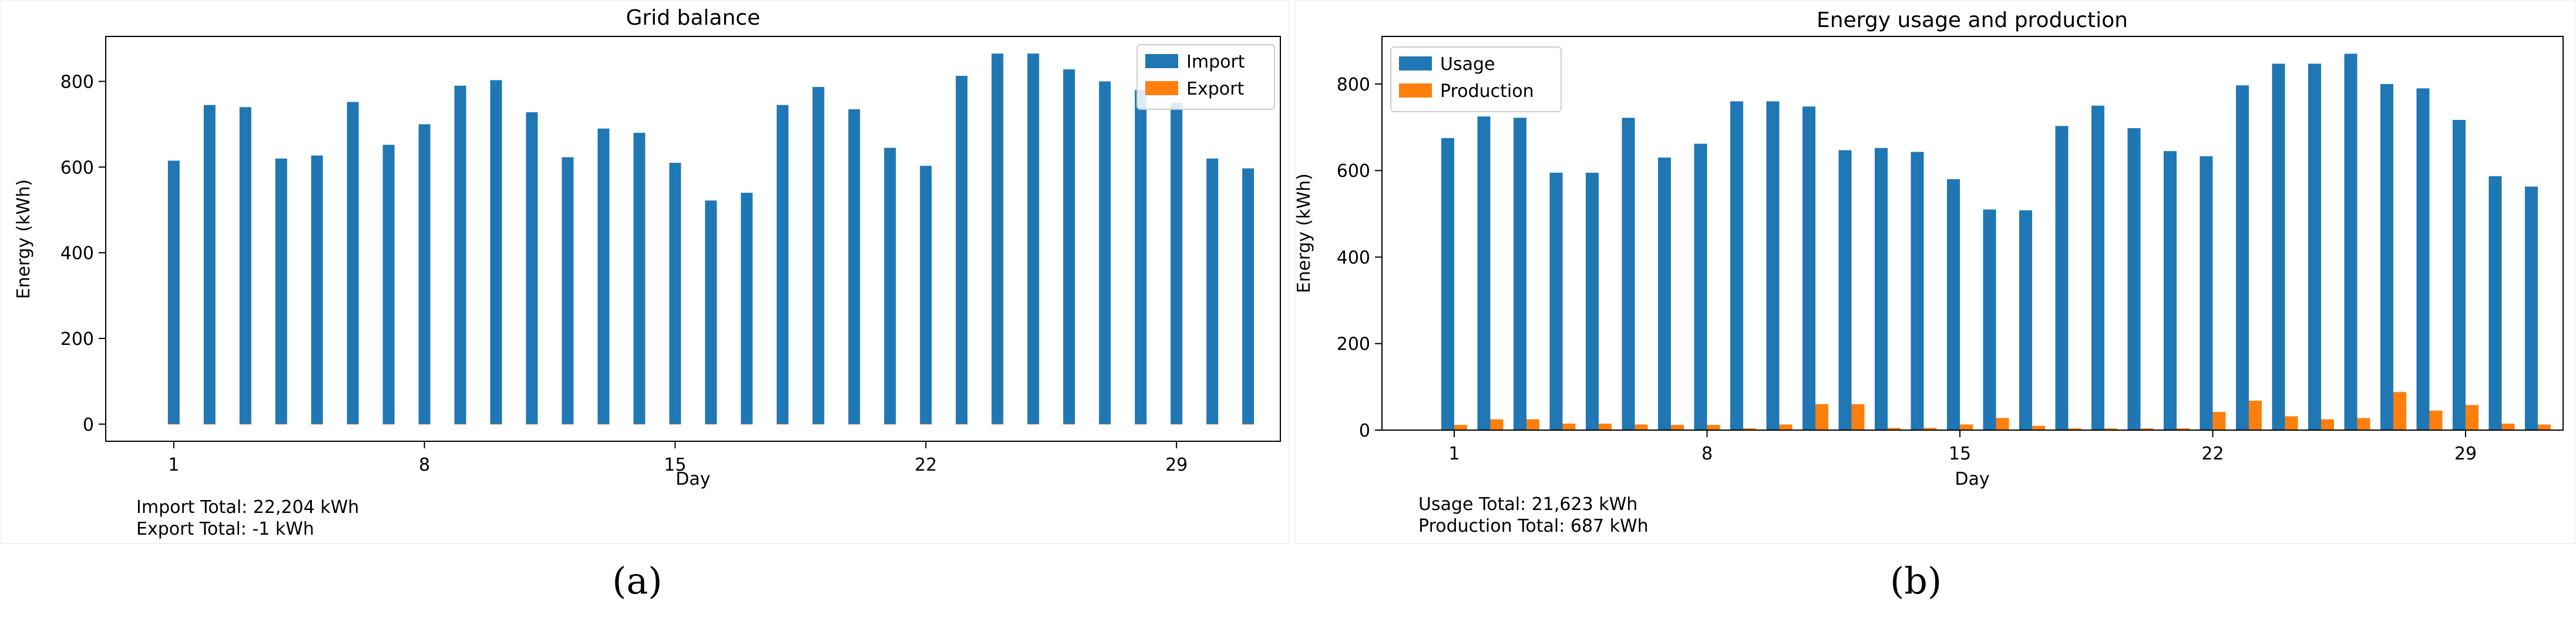  I want to click on legend-label-usage: Usage, so click(1467, 64).